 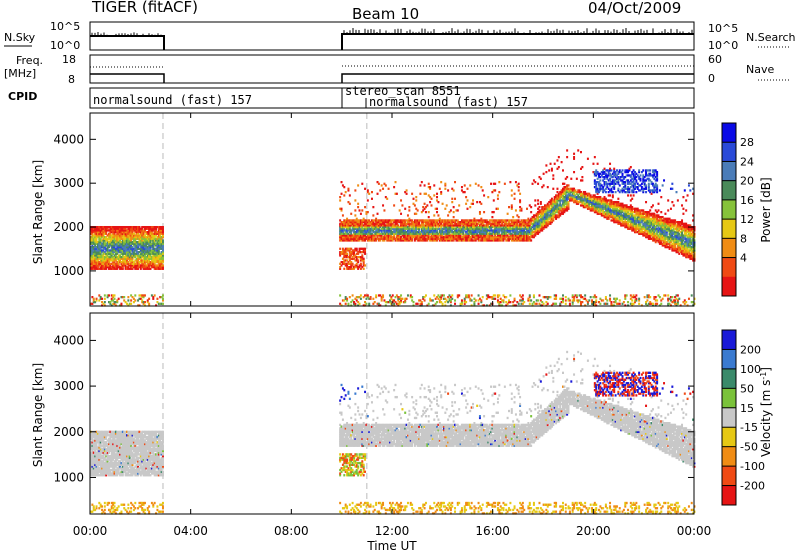 What do you see at coordinates (743, 258) in the screenshot?
I see `colorbar-tick: 4` at bounding box center [743, 258].